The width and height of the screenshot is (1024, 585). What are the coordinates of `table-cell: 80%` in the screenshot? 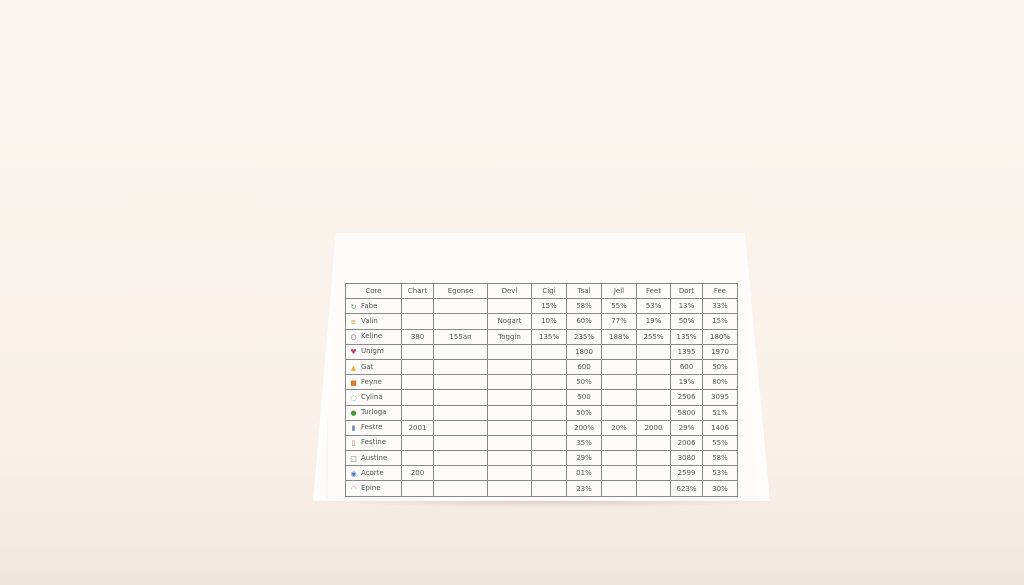 It's located at (720, 382).